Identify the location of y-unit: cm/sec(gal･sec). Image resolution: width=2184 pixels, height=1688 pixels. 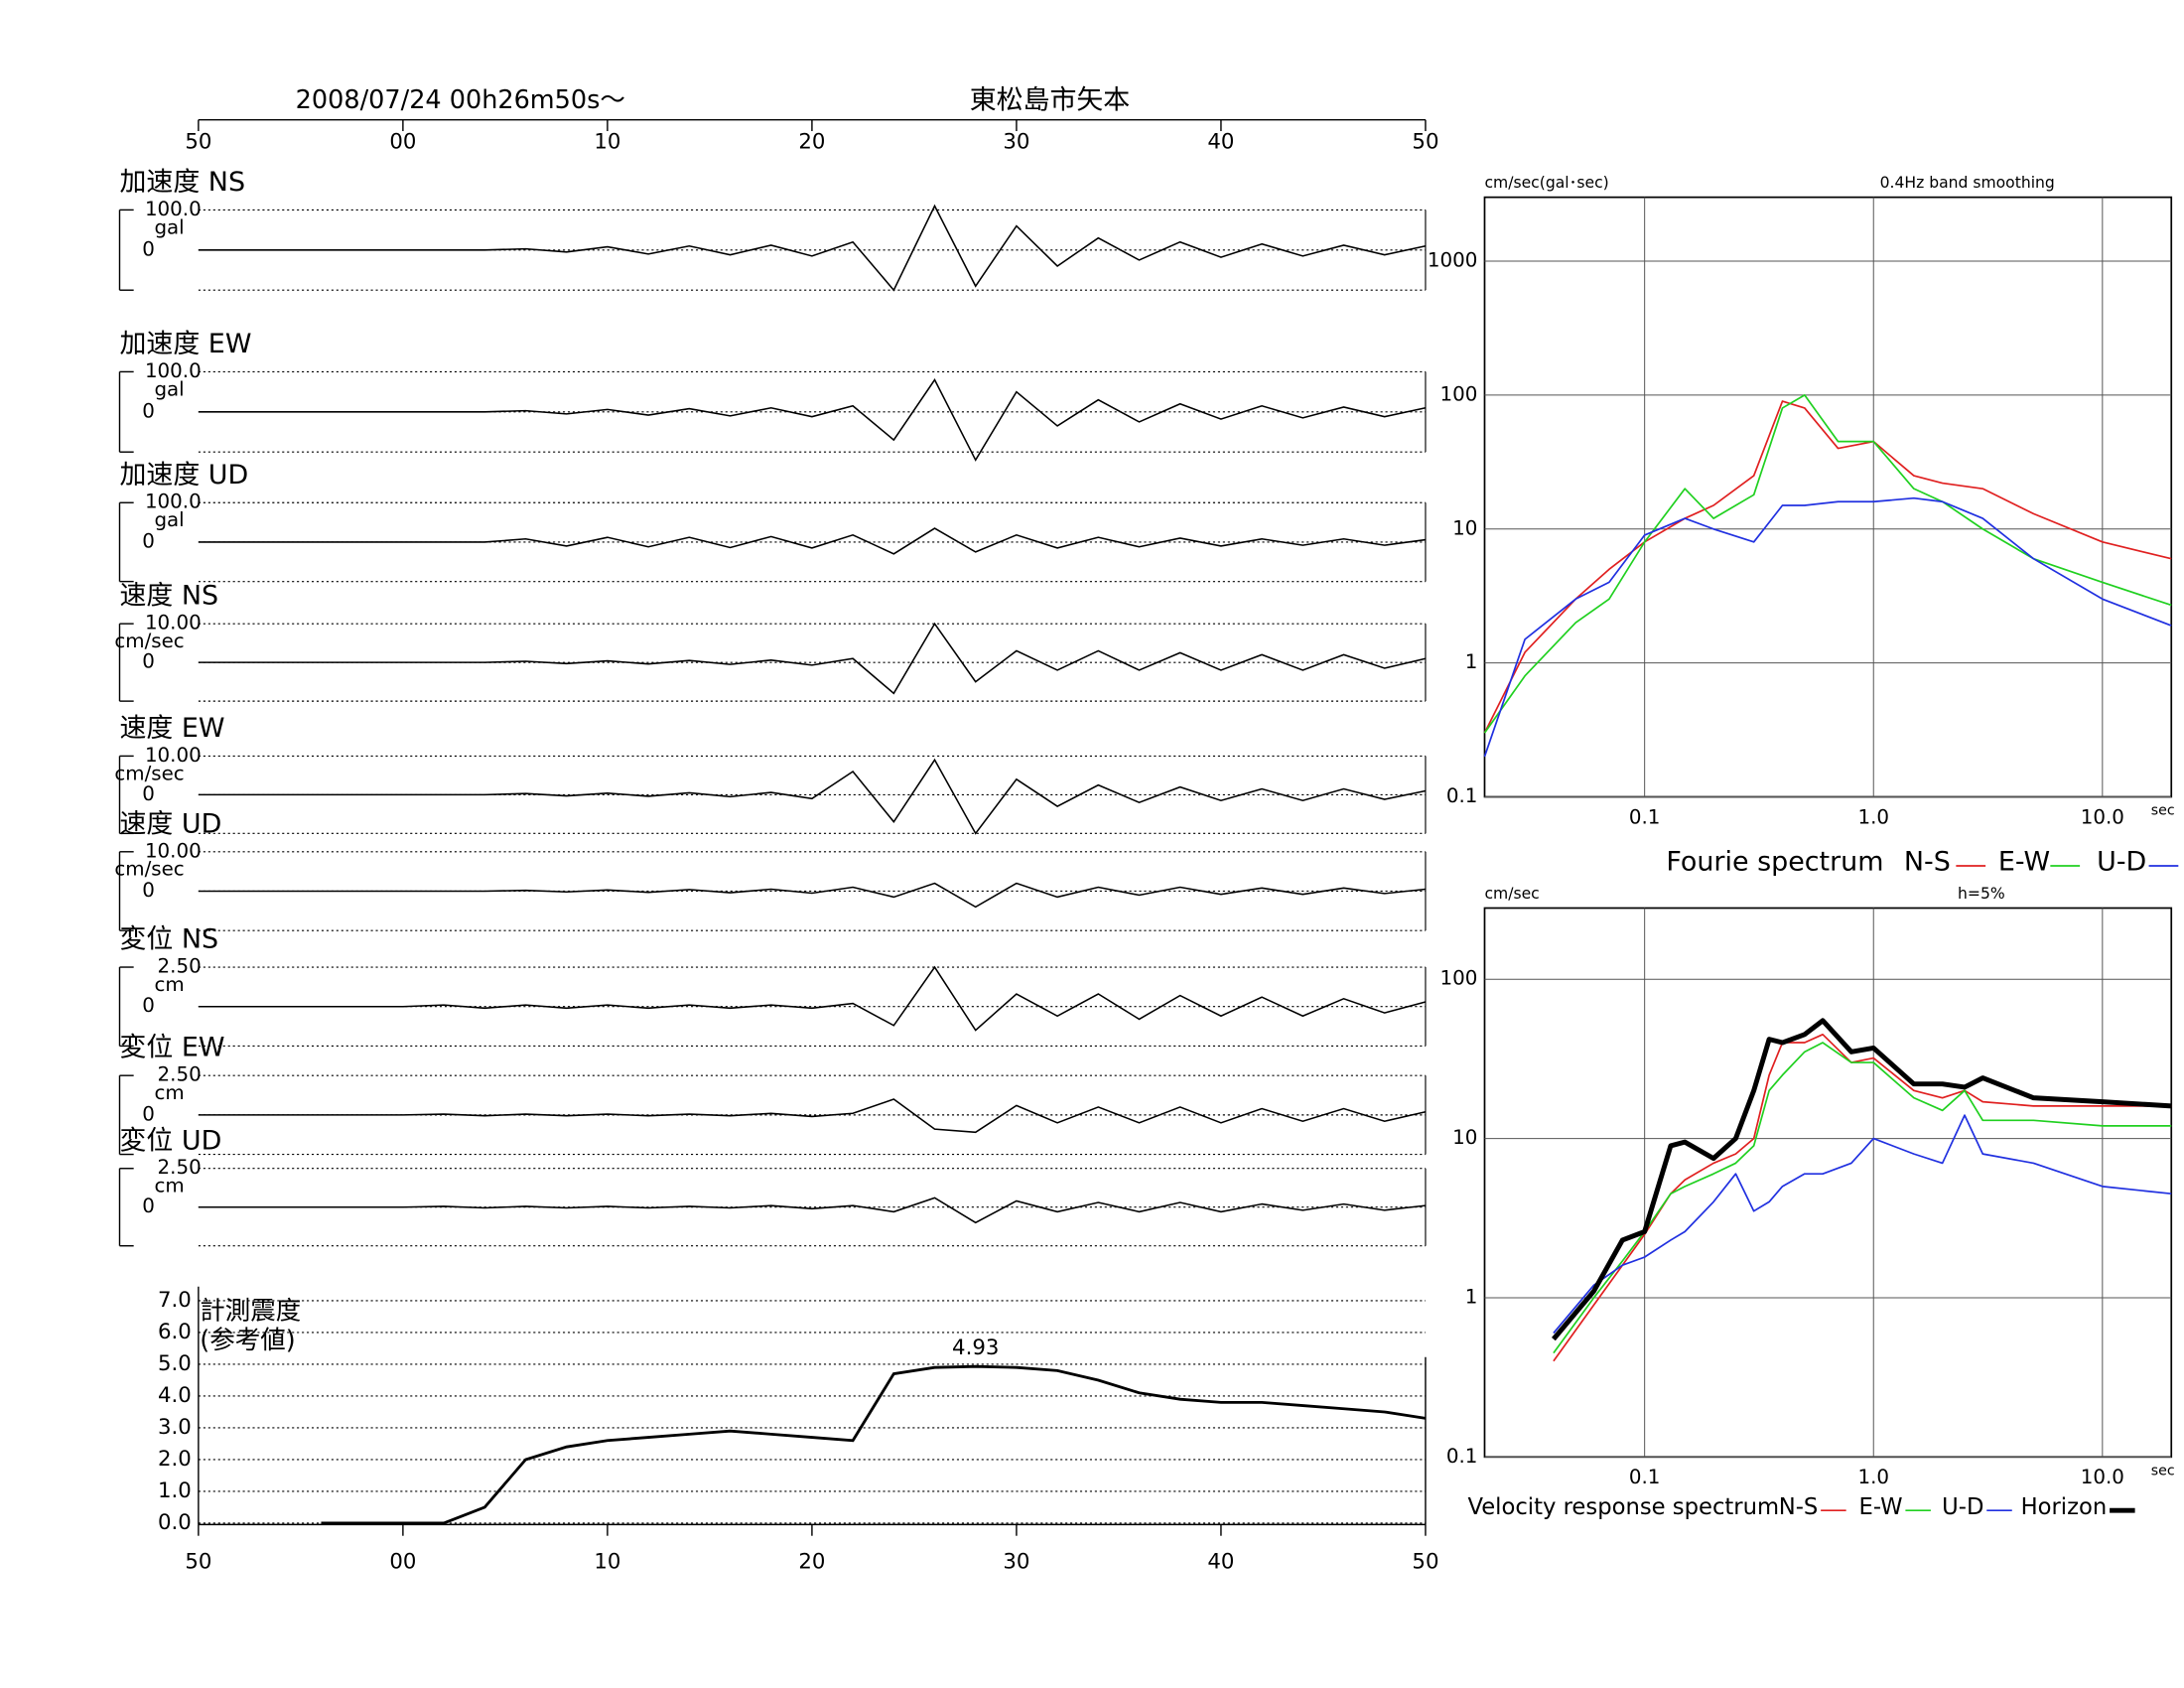
(1546, 183).